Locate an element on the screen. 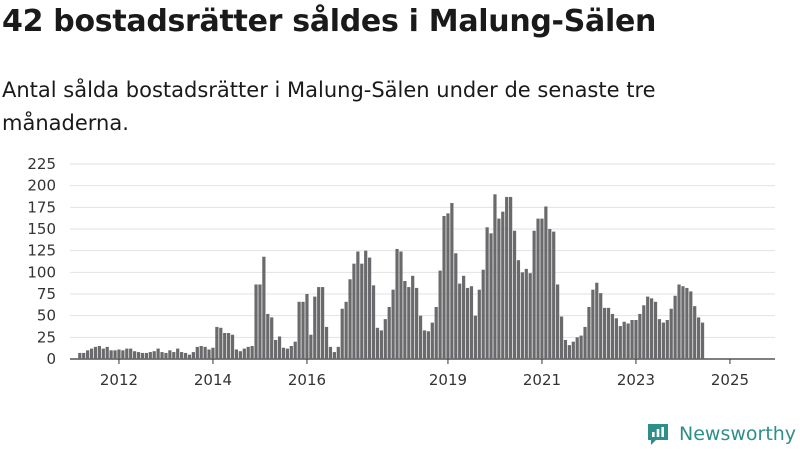  y-tick-label: 175 is located at coordinates (41, 207).